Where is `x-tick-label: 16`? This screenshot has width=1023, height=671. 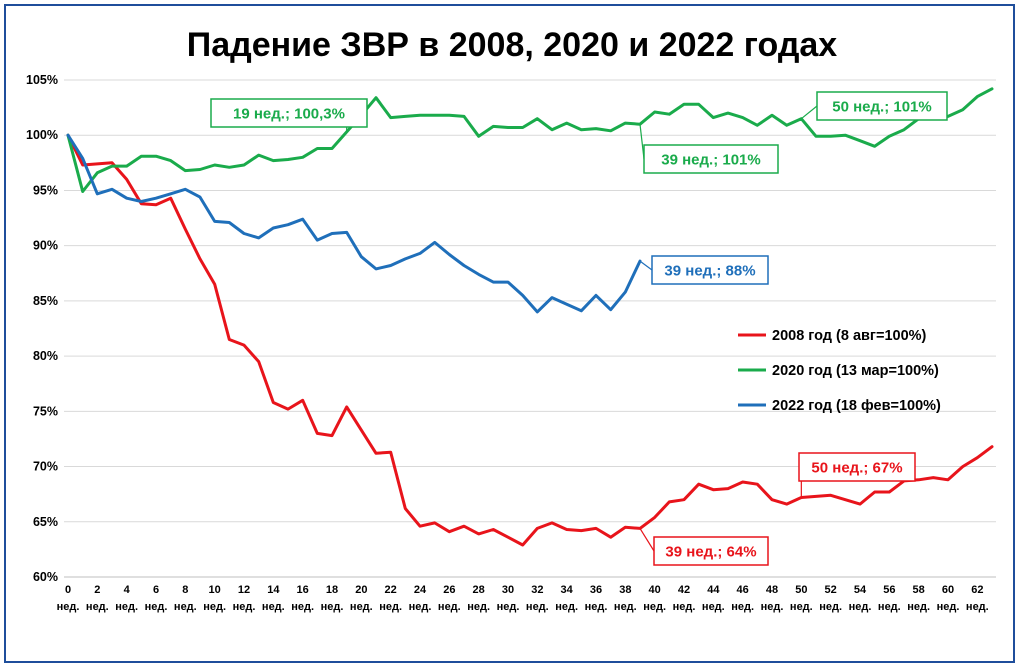
x-tick-label: 16 is located at coordinates (303, 590).